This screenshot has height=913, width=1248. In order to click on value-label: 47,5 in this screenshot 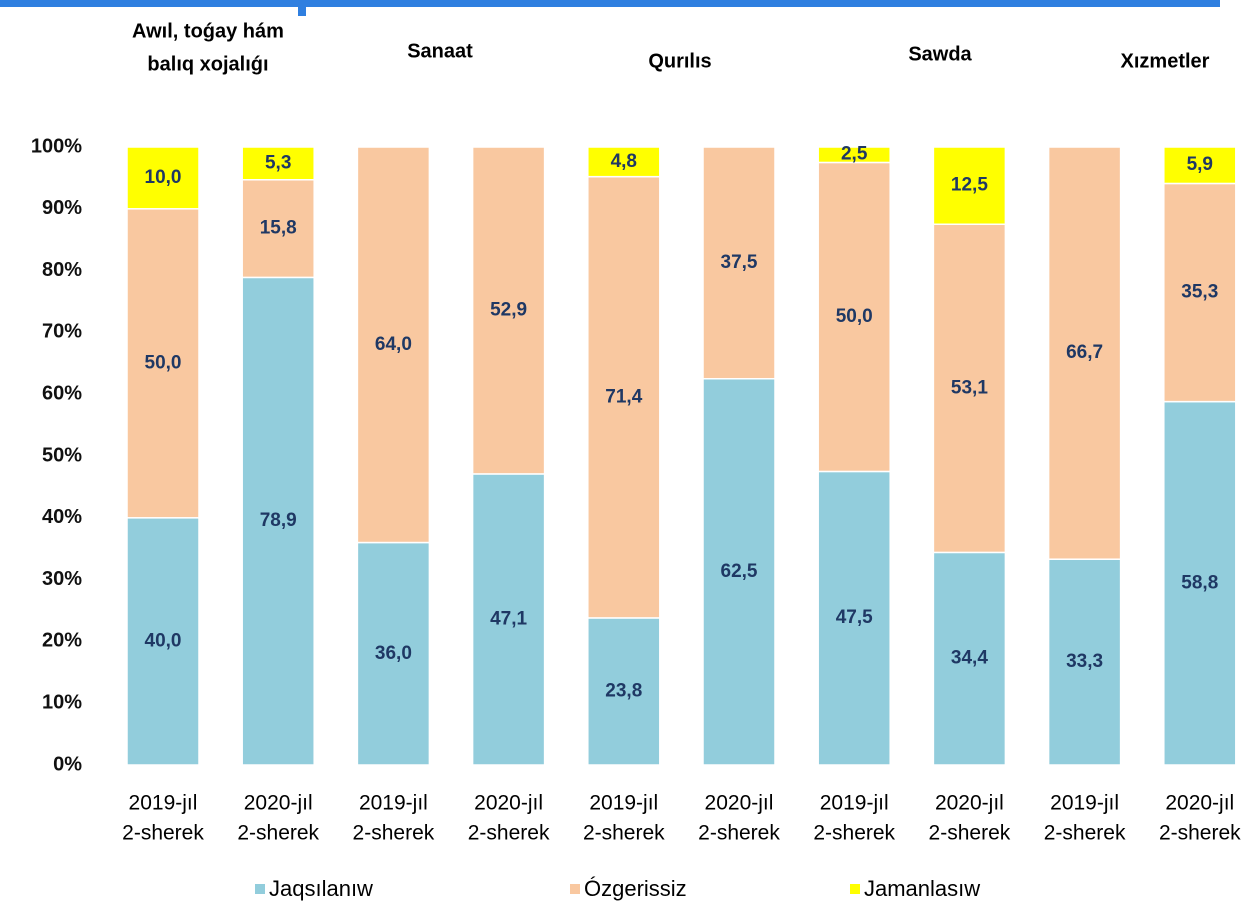, I will do `click(854, 617)`.